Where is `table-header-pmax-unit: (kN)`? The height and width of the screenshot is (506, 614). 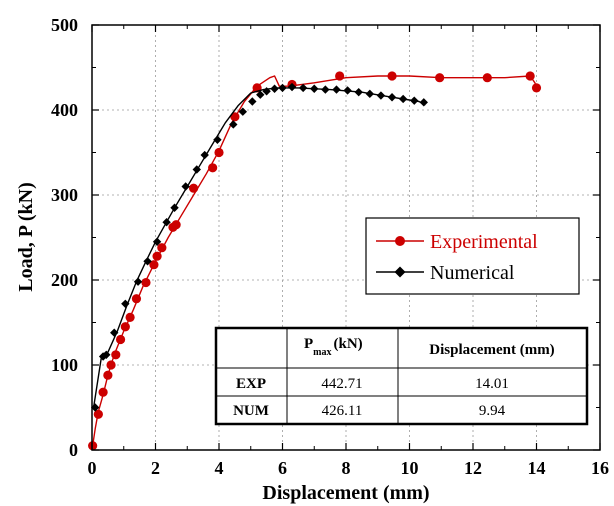 table-header-pmax-unit: (kN) is located at coordinates (348, 344).